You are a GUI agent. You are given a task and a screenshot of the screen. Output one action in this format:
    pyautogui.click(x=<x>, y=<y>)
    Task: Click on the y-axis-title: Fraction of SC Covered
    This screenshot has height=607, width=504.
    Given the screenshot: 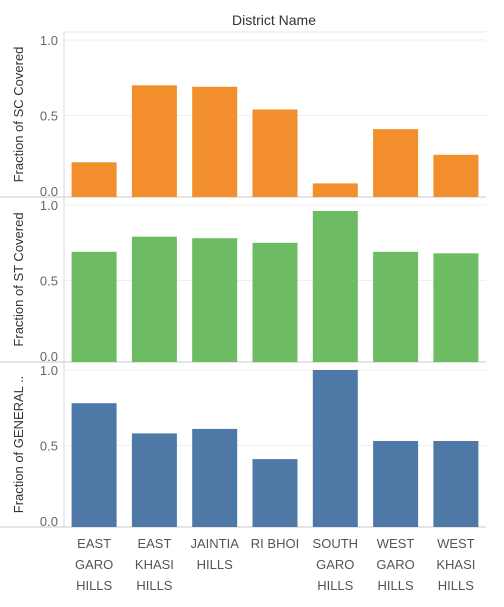 What is the action you would take?
    pyautogui.click(x=18, y=115)
    